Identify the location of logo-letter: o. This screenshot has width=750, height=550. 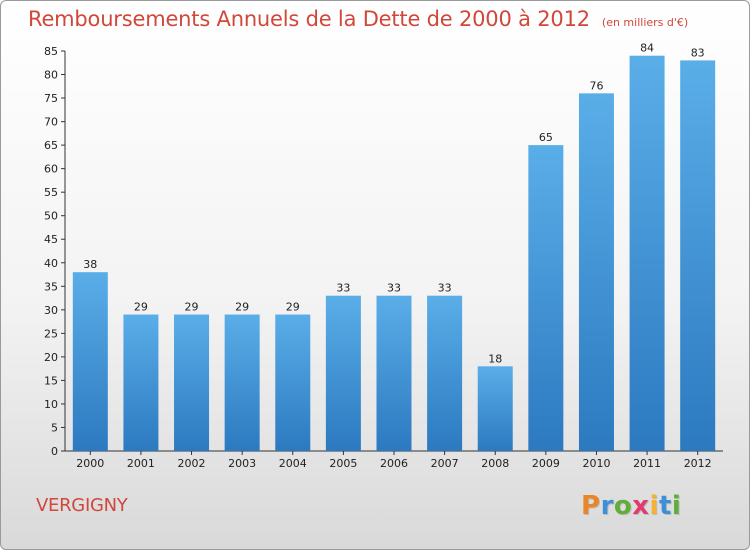
(623, 506).